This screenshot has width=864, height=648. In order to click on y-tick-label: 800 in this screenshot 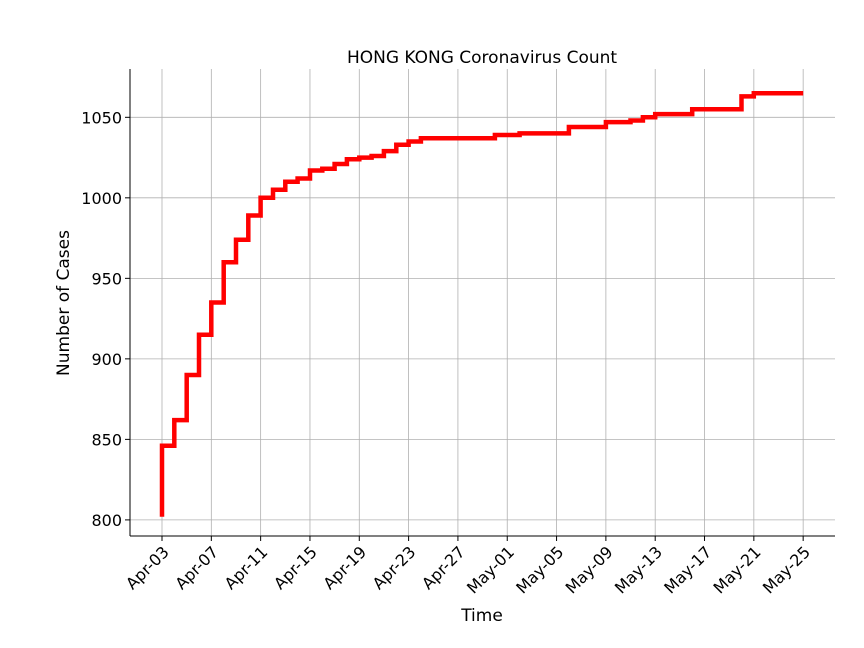, I will do `click(106, 520)`.